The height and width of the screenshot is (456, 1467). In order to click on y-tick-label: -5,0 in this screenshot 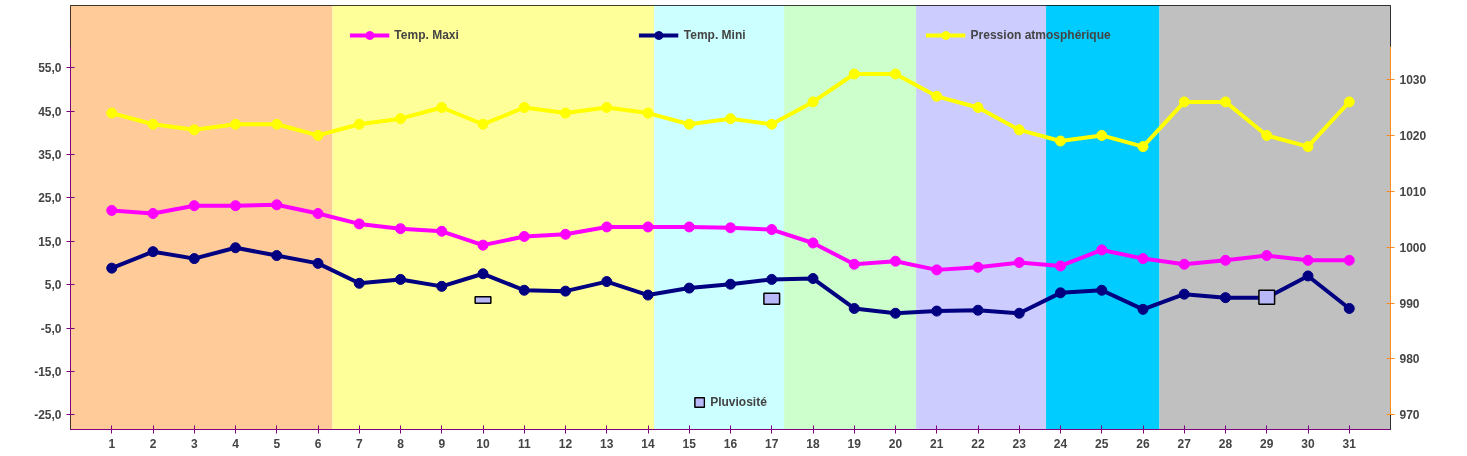, I will do `click(51, 328)`.